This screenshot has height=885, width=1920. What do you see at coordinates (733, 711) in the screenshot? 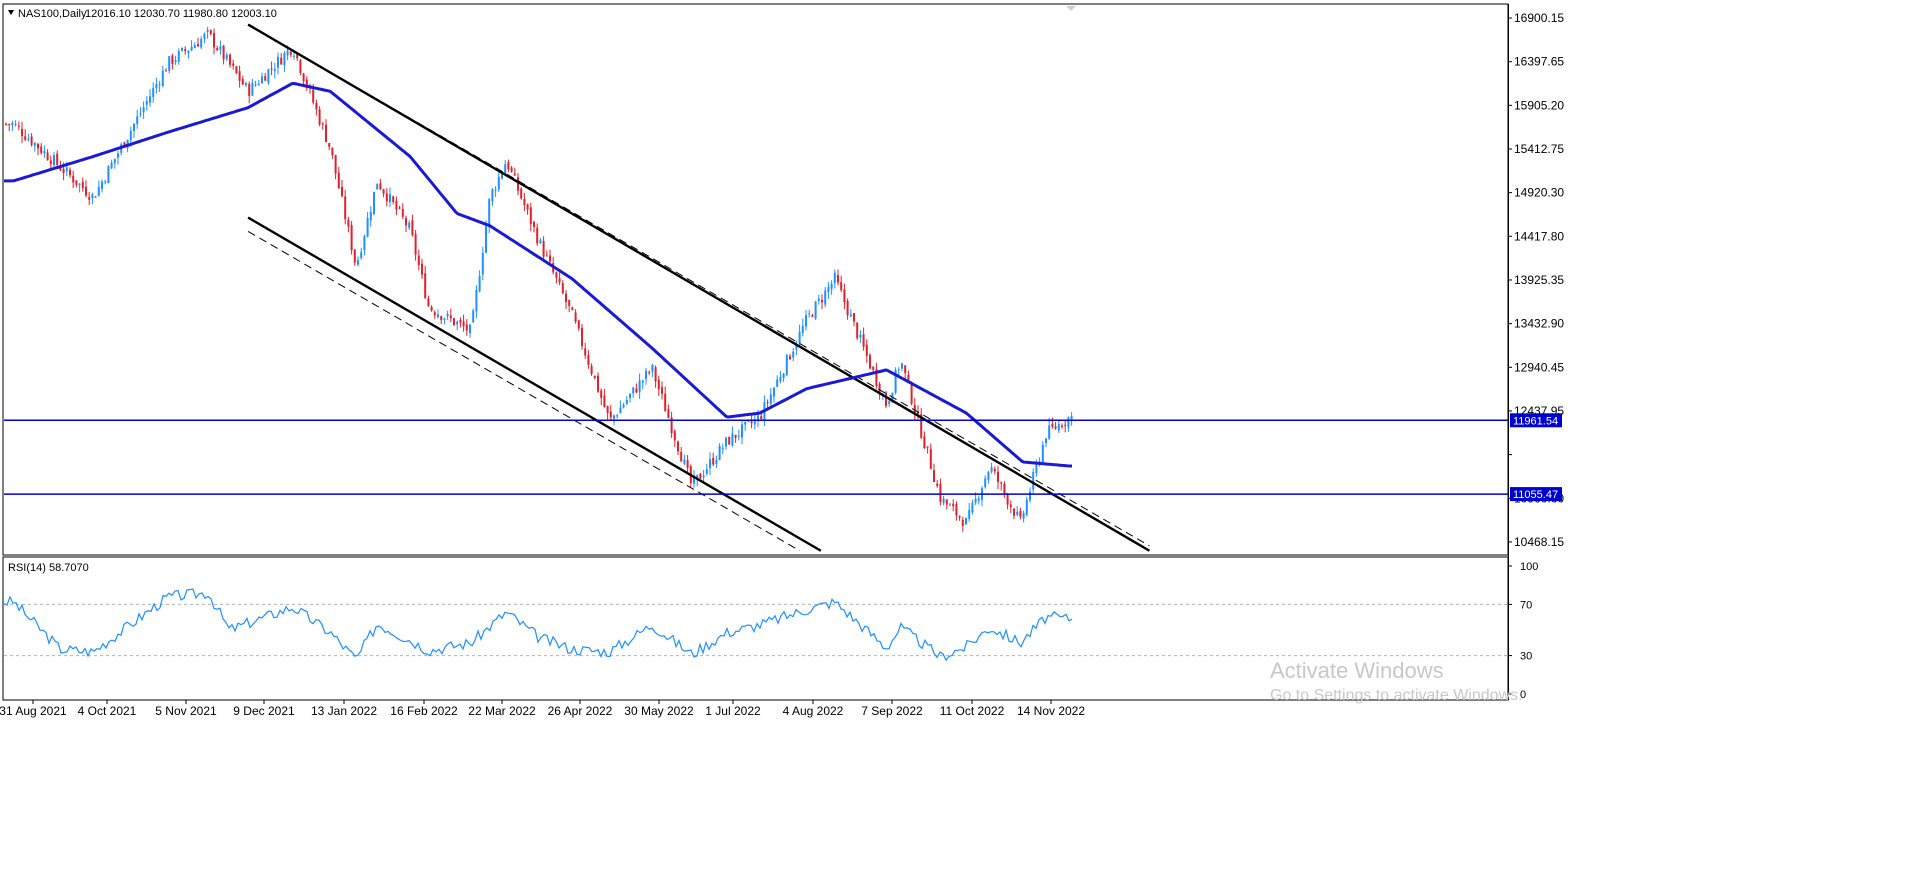
I see `time-tick-label: 1 Jul 2022` at bounding box center [733, 711].